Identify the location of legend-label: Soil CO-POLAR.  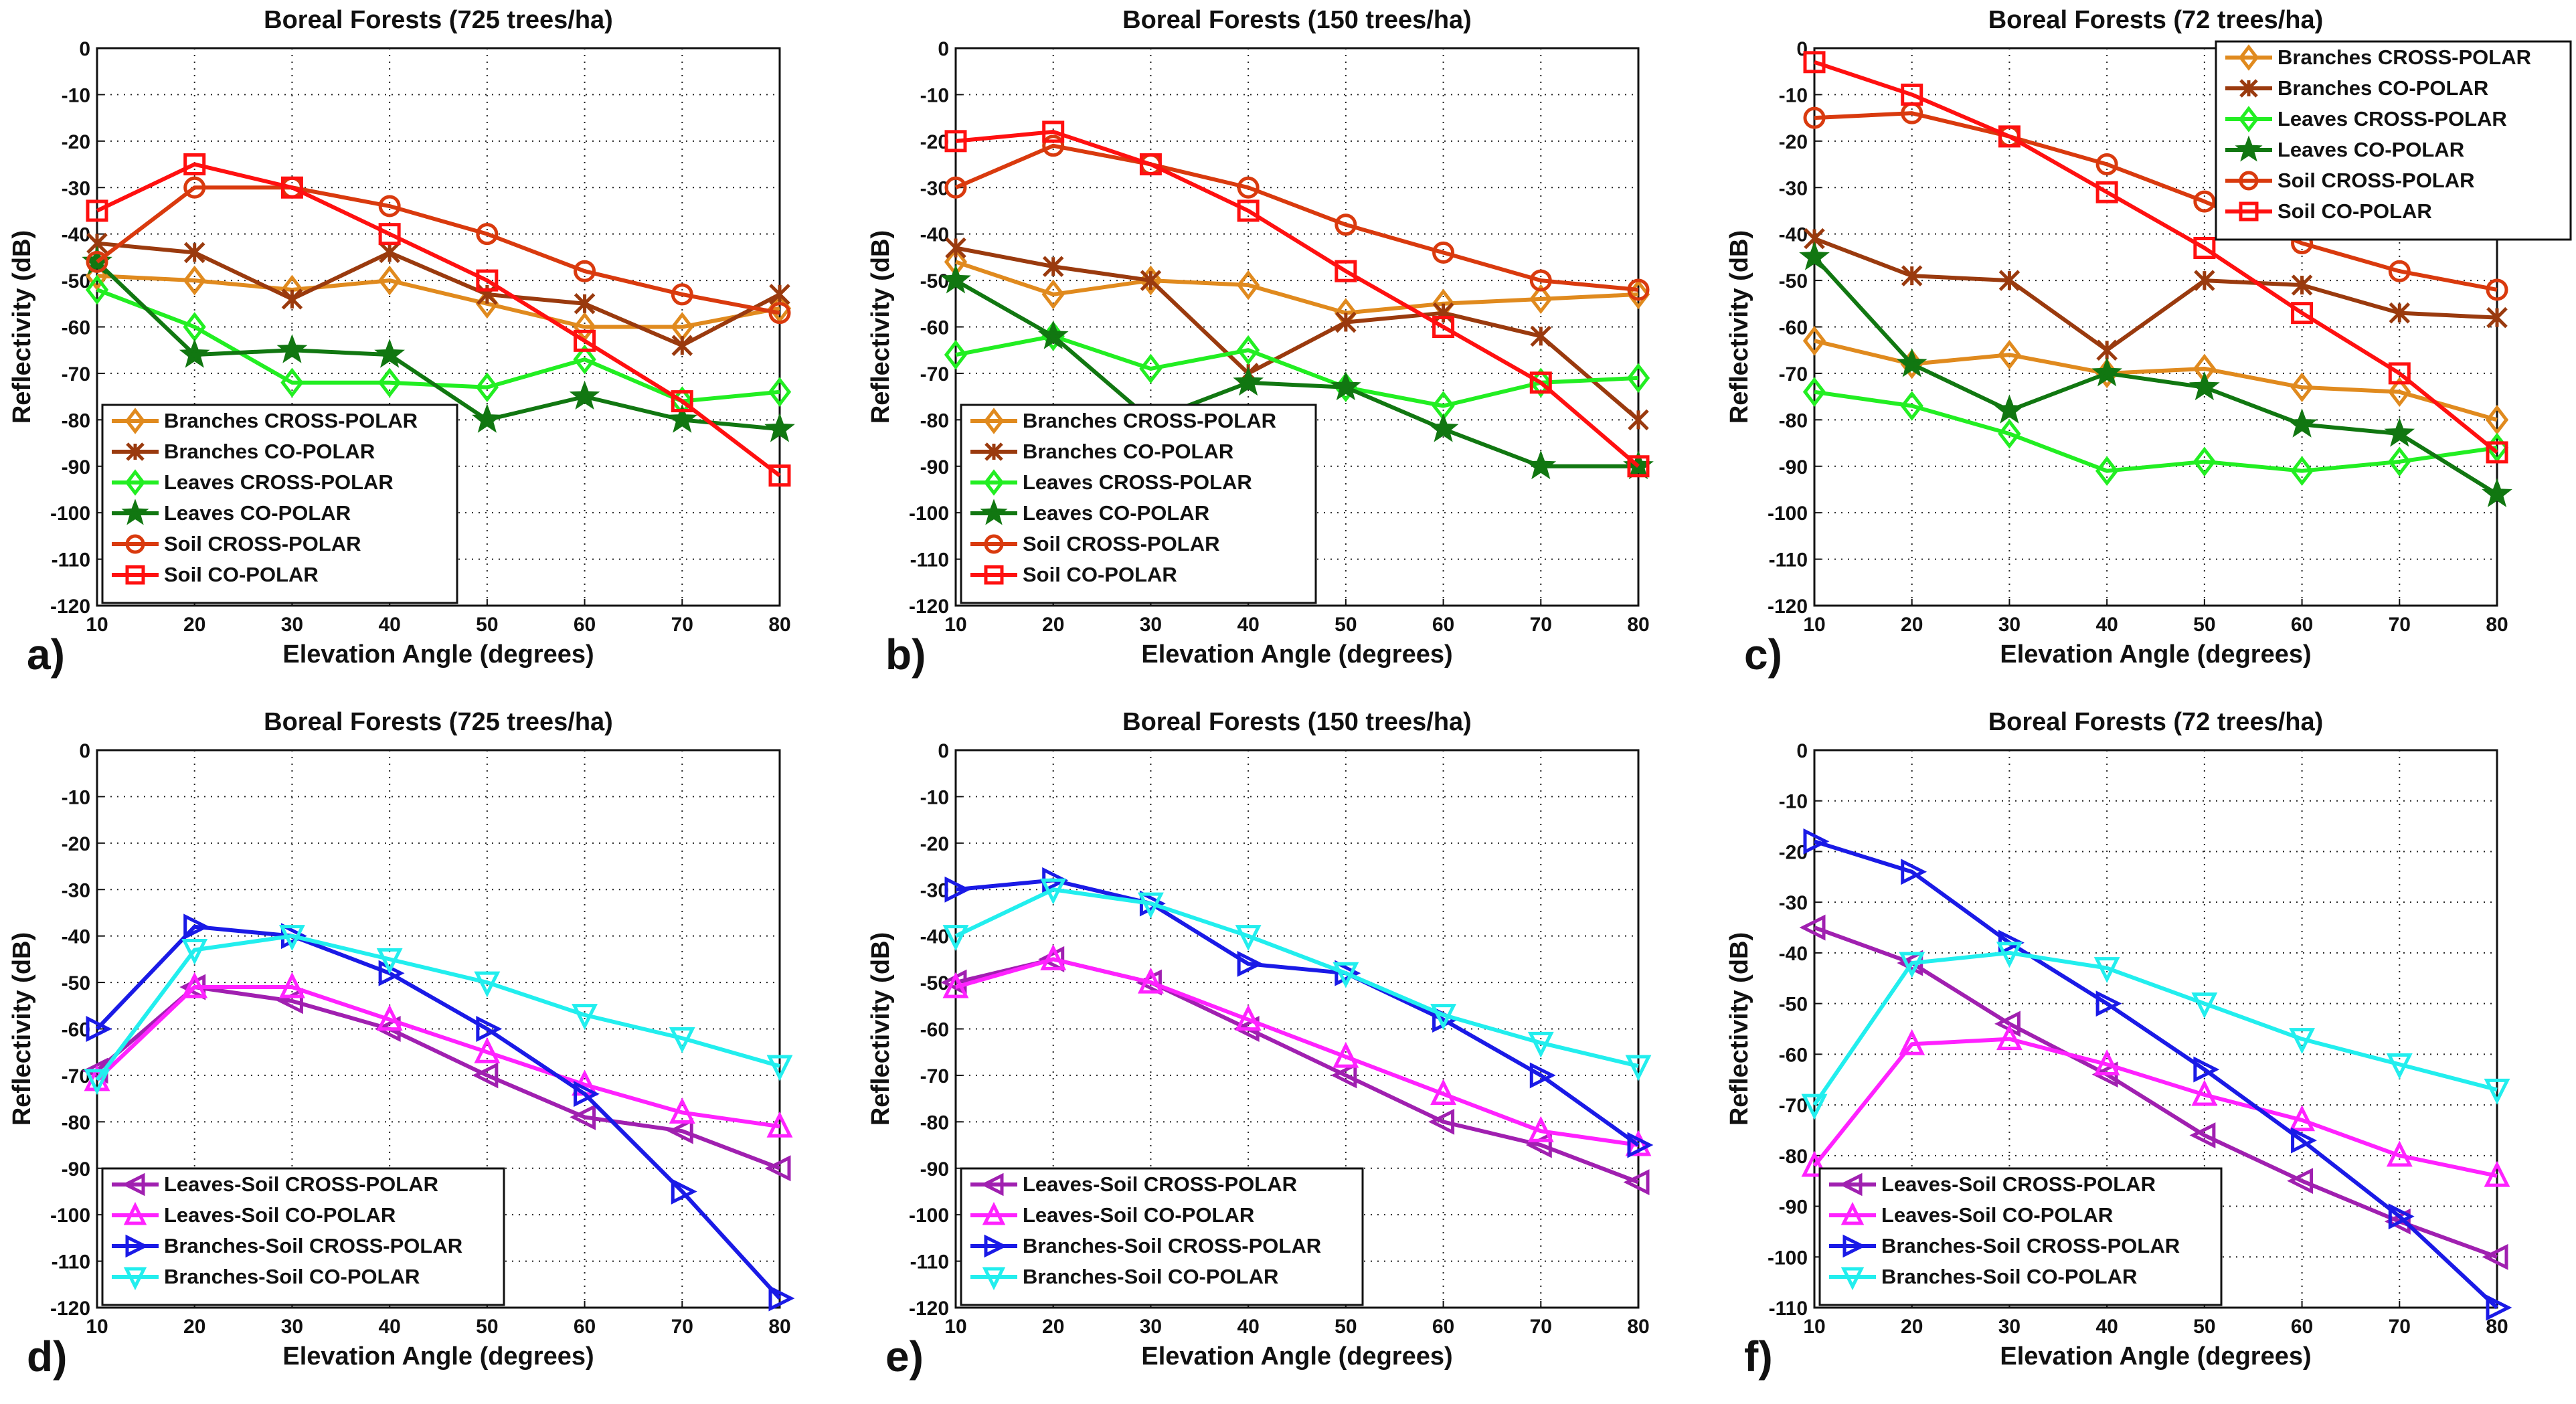
(241, 574).